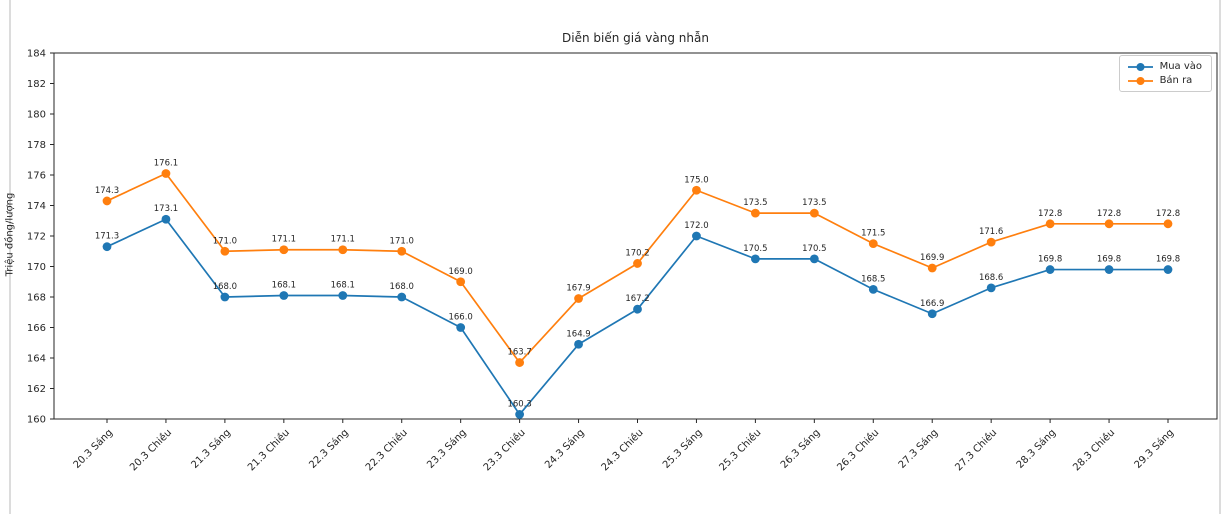 The width and height of the screenshot is (1230, 514). What do you see at coordinates (1140, 80) in the screenshot?
I see `legend-line-marker-orange` at bounding box center [1140, 80].